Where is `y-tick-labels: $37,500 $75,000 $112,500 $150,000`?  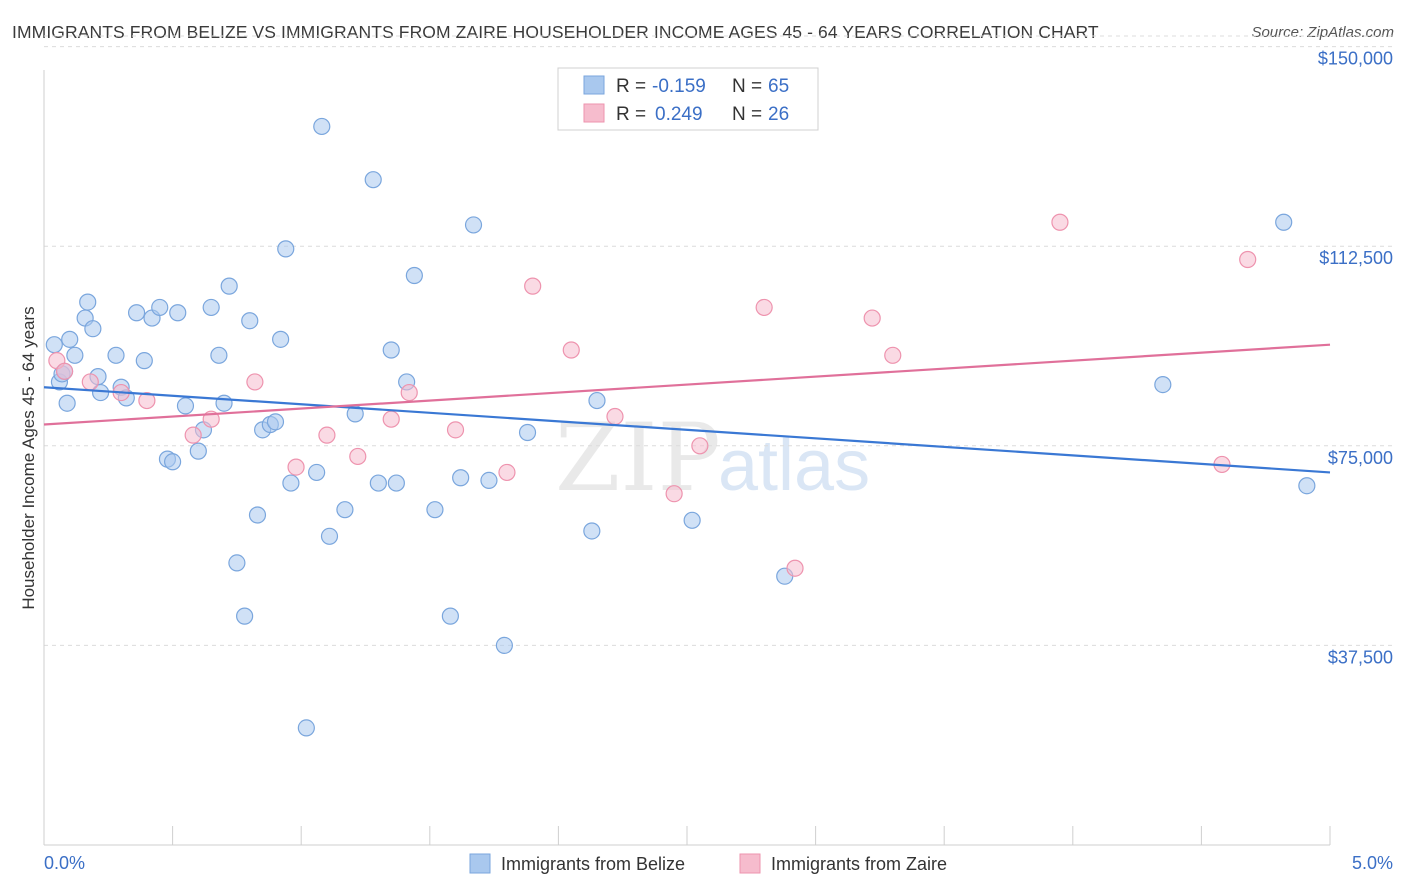
y-tick-labels: $37,500 $75,000 $112,500 $150,000 is located at coordinates (1355, 358).